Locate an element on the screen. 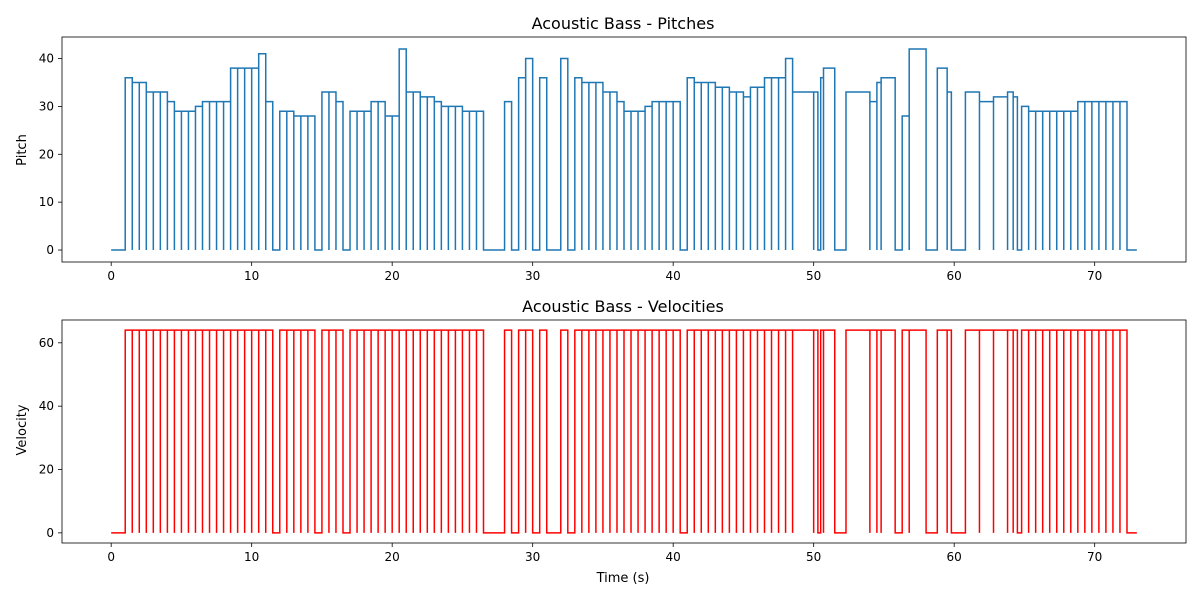  pitch-y-tick-label: 0 is located at coordinates (50, 250).